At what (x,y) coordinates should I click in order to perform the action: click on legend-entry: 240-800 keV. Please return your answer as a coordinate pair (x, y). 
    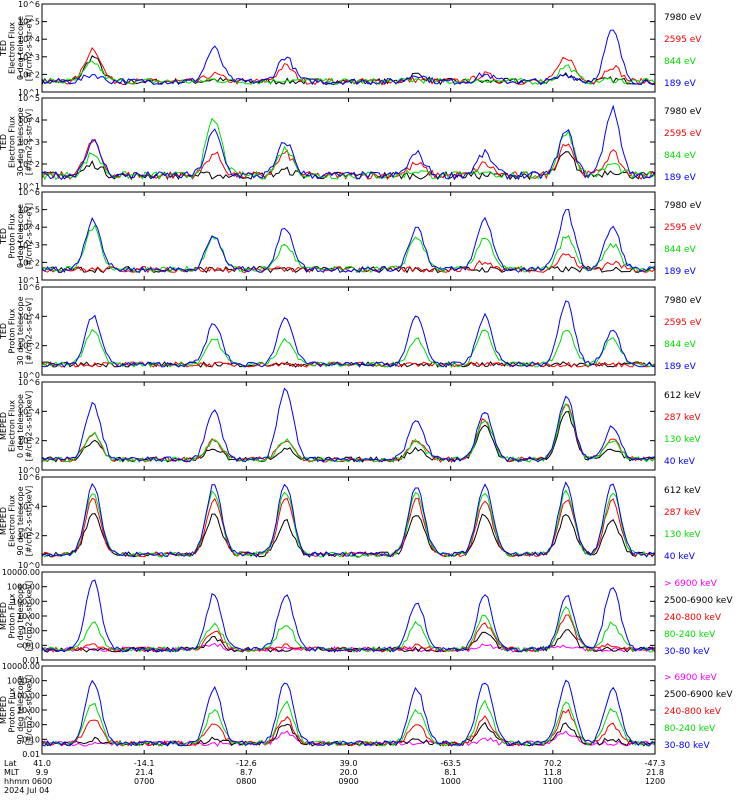
    Looking at the image, I should click on (693, 618).